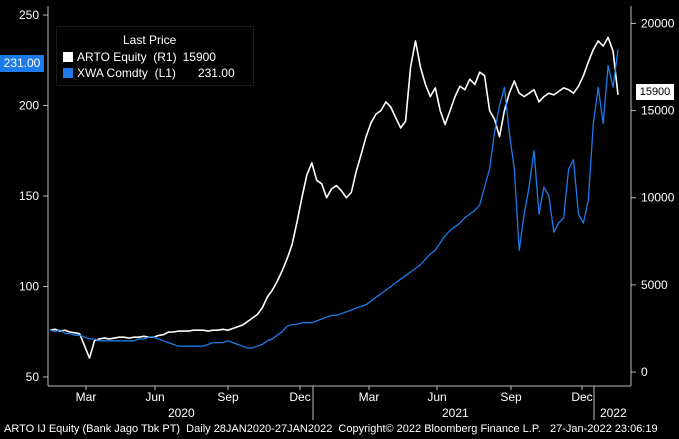 This screenshot has width=679, height=439. I want to click on right-tick-label: 5000, so click(654, 285).